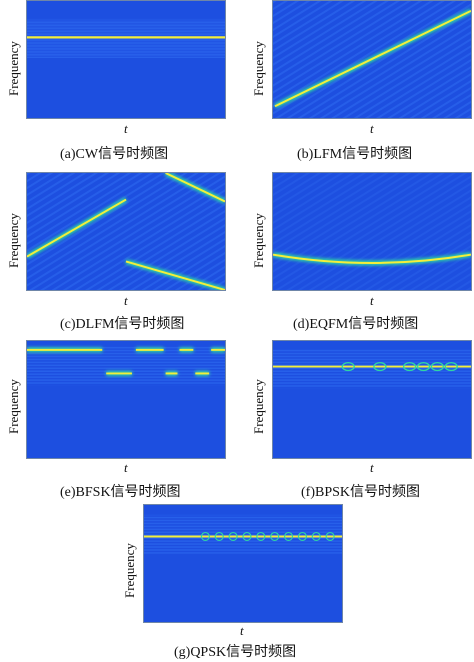 This screenshot has width=474, height=662. Describe the element at coordinates (122, 324) in the screenshot. I see `caption-c: (c)DLFM信号时频图` at that location.